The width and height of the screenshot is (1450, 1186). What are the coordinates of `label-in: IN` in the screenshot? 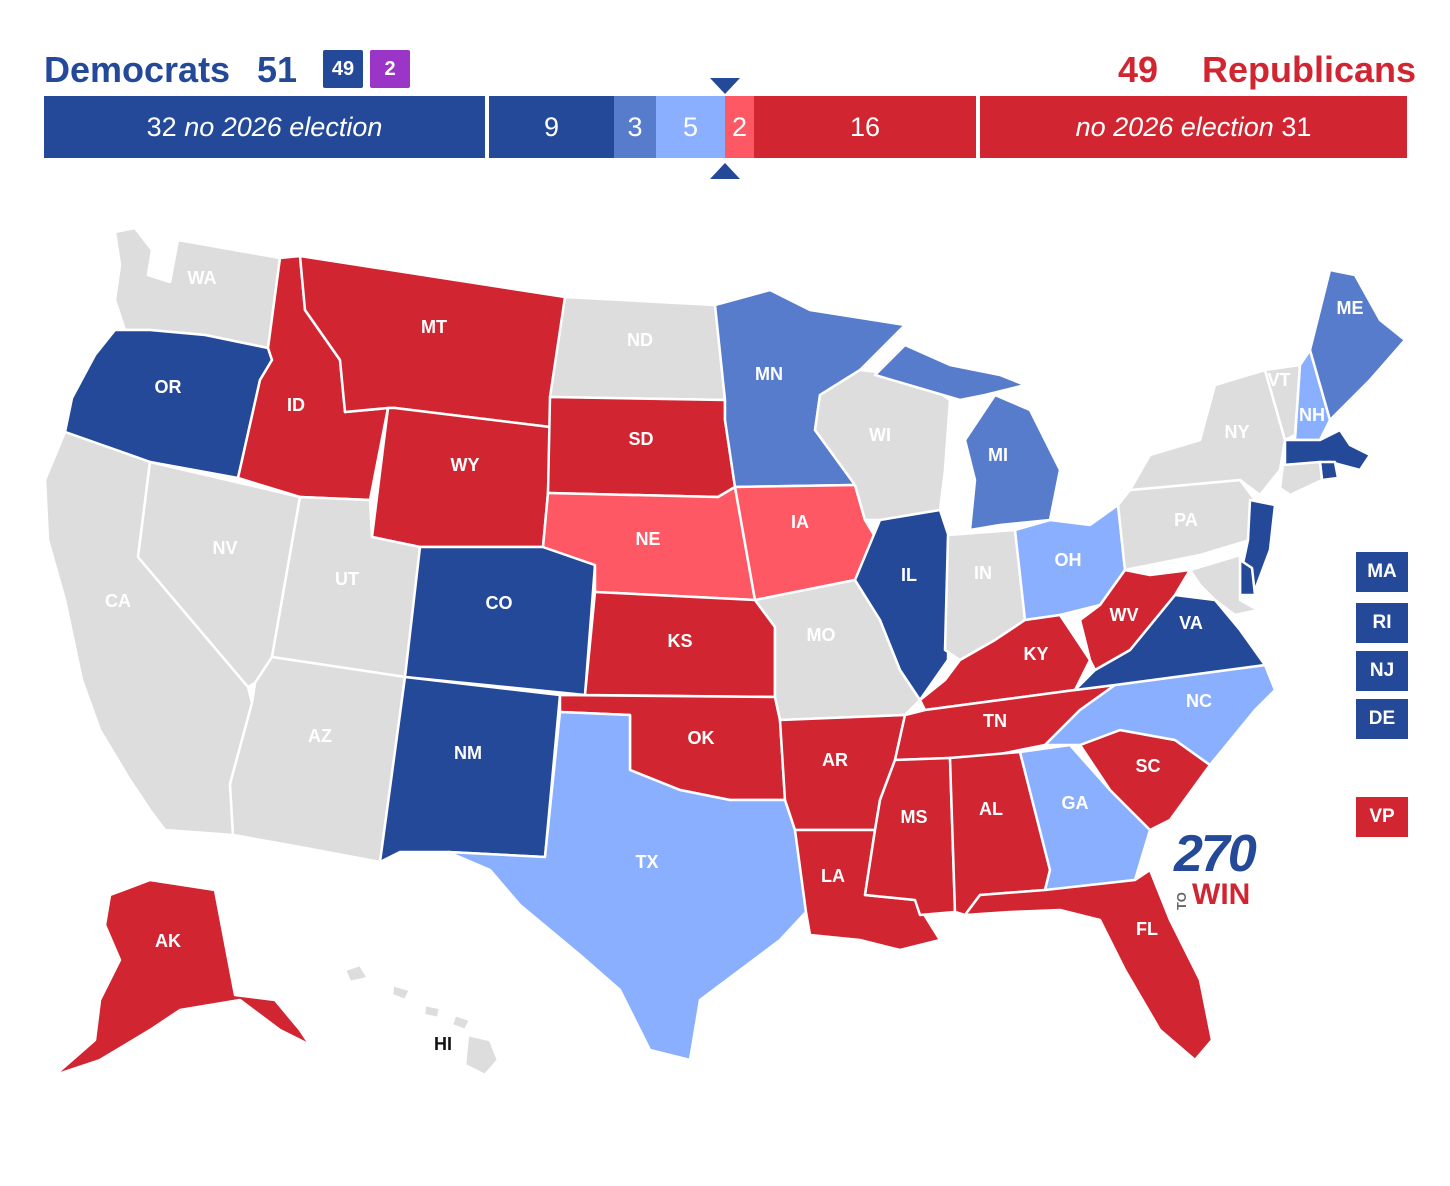 It's located at (983, 573).